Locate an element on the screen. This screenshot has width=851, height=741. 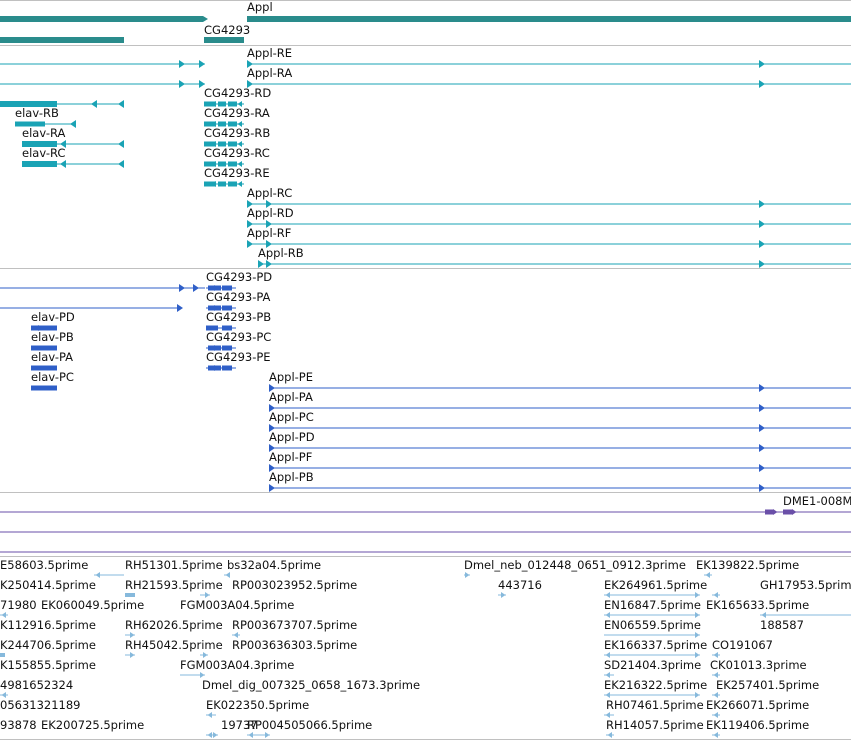
est-label: Dmel_dig_007325_0658_1673.3prime is located at coordinates (311, 685).